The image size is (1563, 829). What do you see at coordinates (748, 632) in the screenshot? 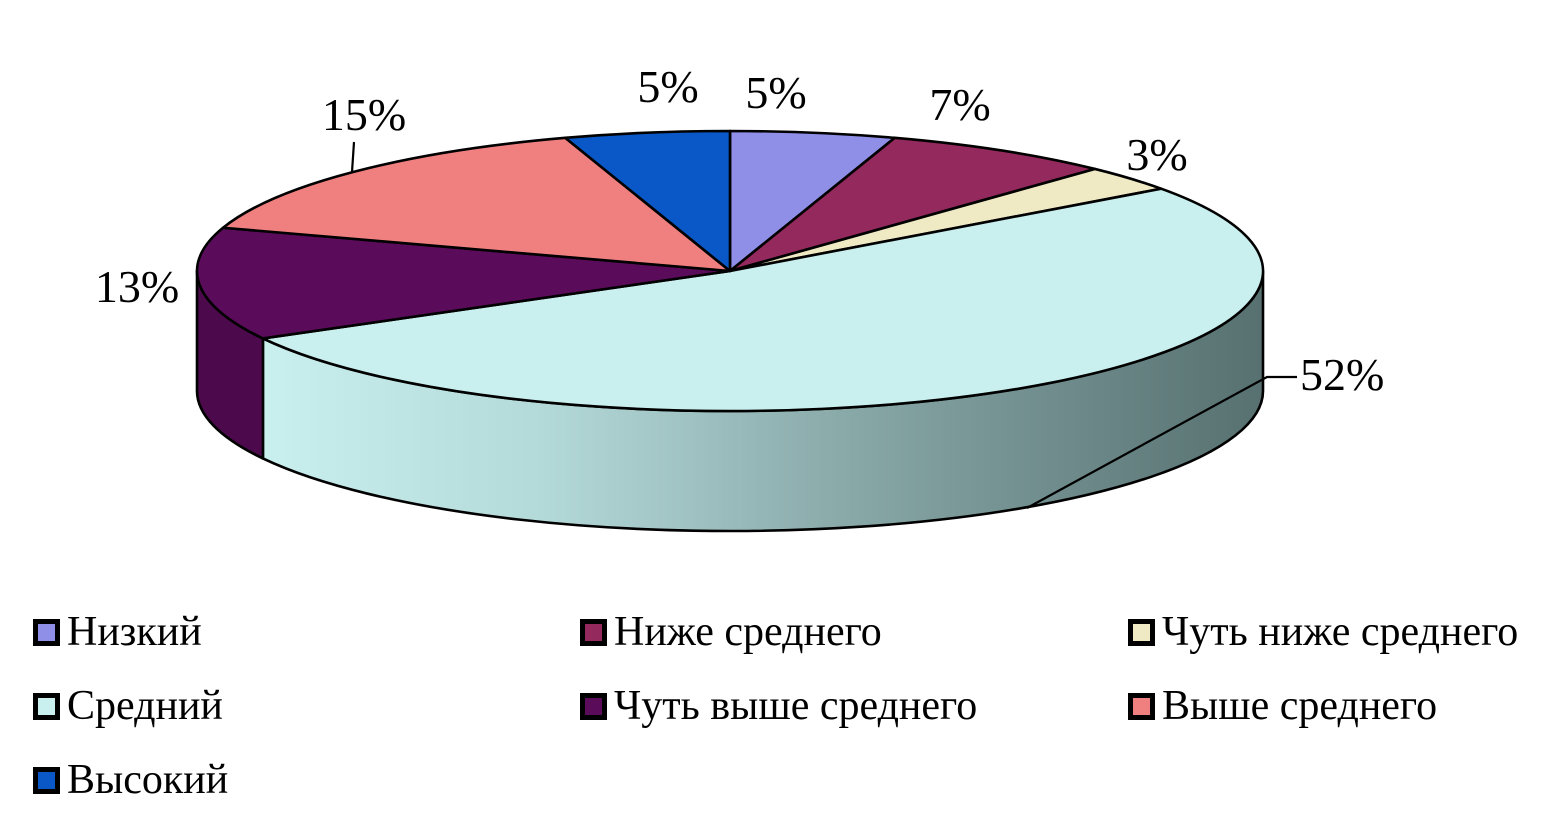
I see `legend-label: Ниже среднего` at bounding box center [748, 632].